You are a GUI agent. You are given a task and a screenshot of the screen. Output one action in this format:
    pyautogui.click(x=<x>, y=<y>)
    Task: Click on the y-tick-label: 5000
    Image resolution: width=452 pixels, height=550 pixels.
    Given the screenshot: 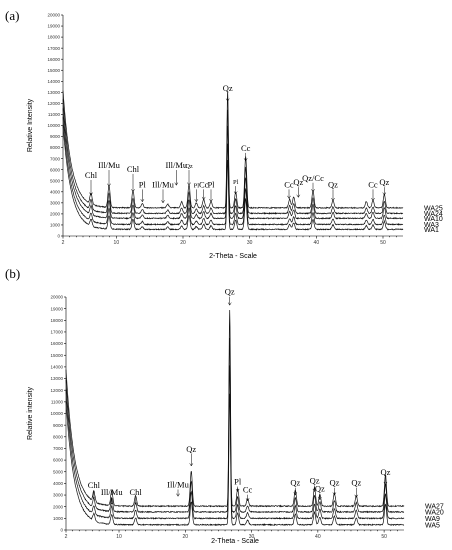 What is the action you would take?
    pyautogui.click(x=55, y=180)
    